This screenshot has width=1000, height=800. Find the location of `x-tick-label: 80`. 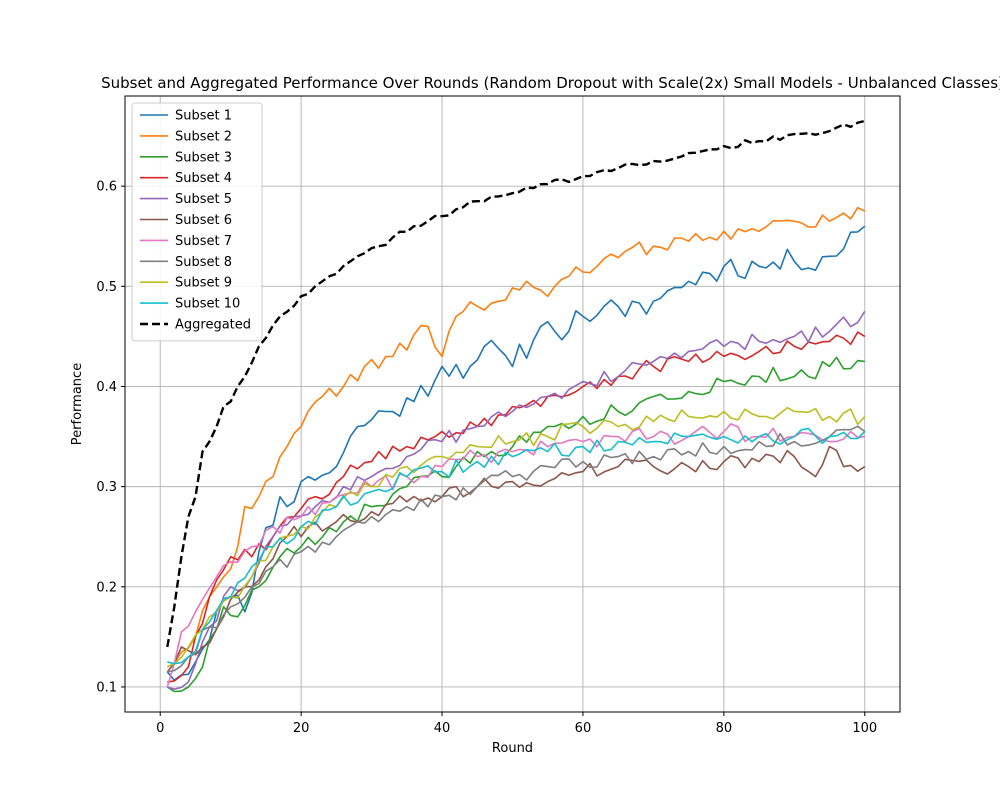

x-tick-label: 80 is located at coordinates (724, 728).